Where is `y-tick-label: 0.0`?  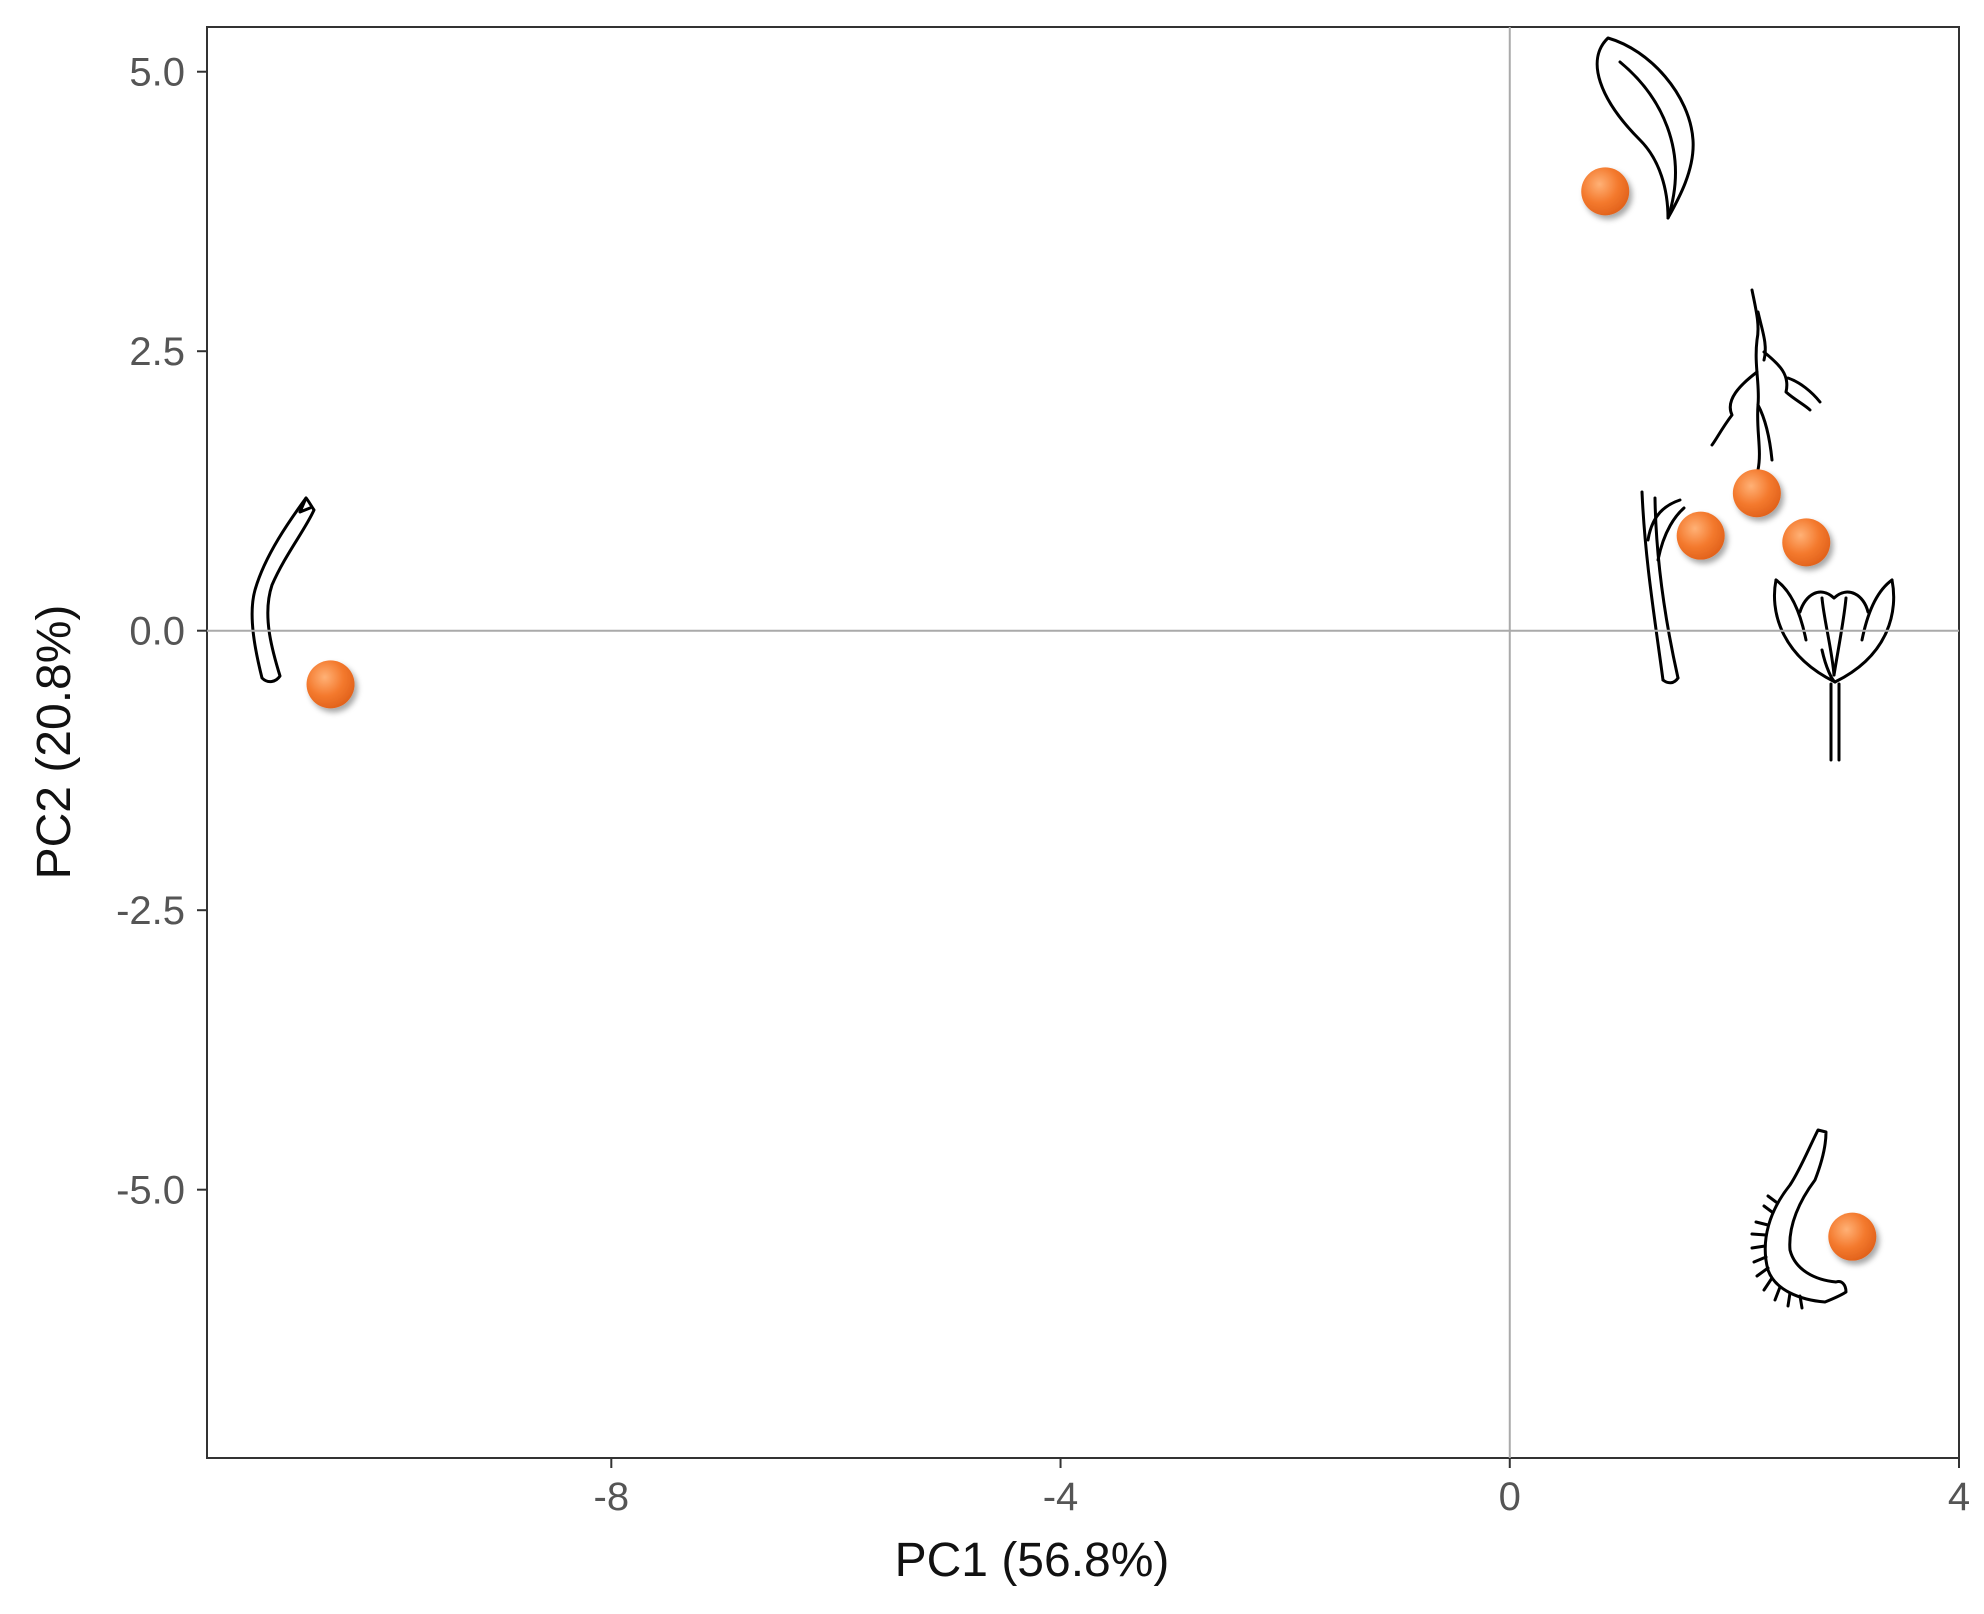
y-tick-label: 0.0 is located at coordinates (157, 632).